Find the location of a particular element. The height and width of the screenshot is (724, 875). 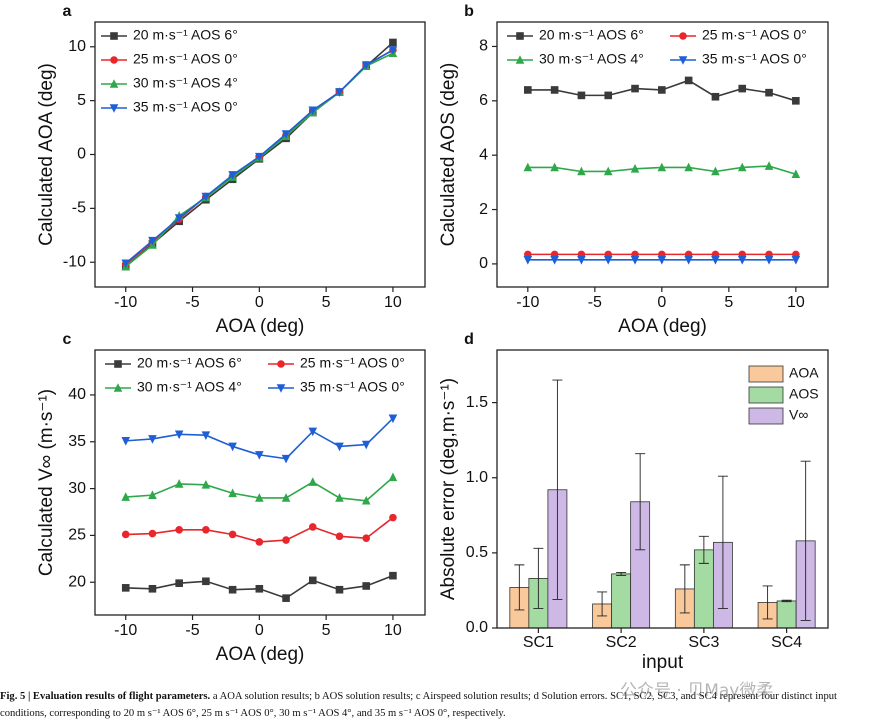

y-tick-label: 25 is located at coordinates (77, 535).